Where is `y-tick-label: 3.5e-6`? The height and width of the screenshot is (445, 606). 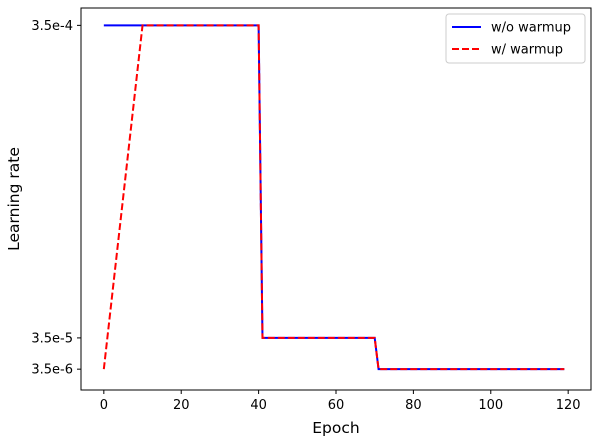 y-tick-label: 3.5e-6 is located at coordinates (52, 370).